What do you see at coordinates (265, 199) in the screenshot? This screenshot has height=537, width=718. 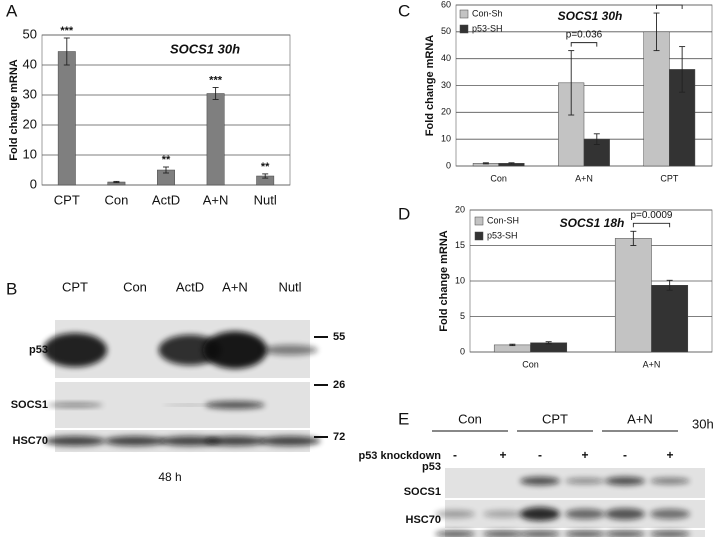 I see `x-tick-label: Nutl` at bounding box center [265, 199].